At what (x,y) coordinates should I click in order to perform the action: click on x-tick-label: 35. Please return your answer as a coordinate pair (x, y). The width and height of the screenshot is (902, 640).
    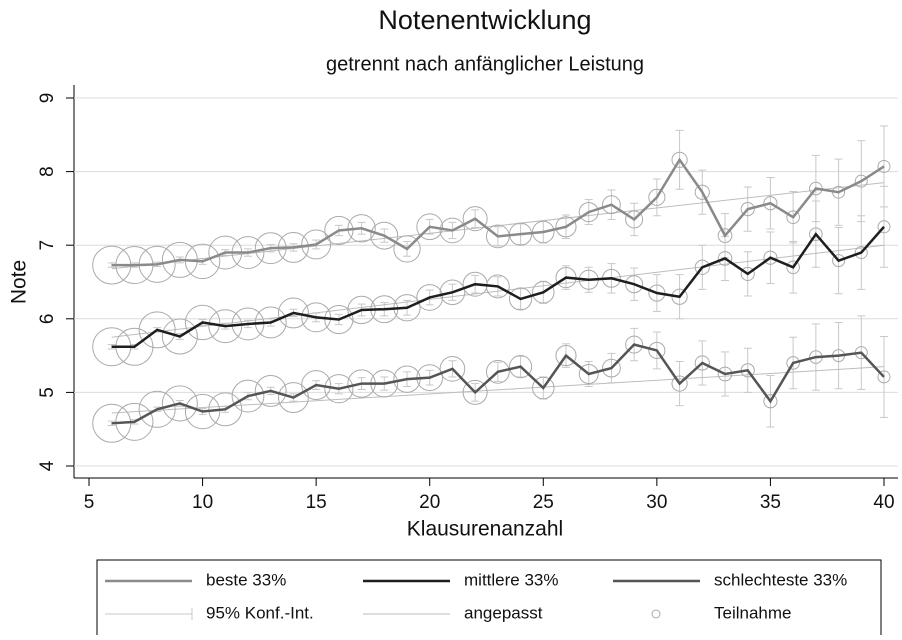
    Looking at the image, I should click on (770, 502).